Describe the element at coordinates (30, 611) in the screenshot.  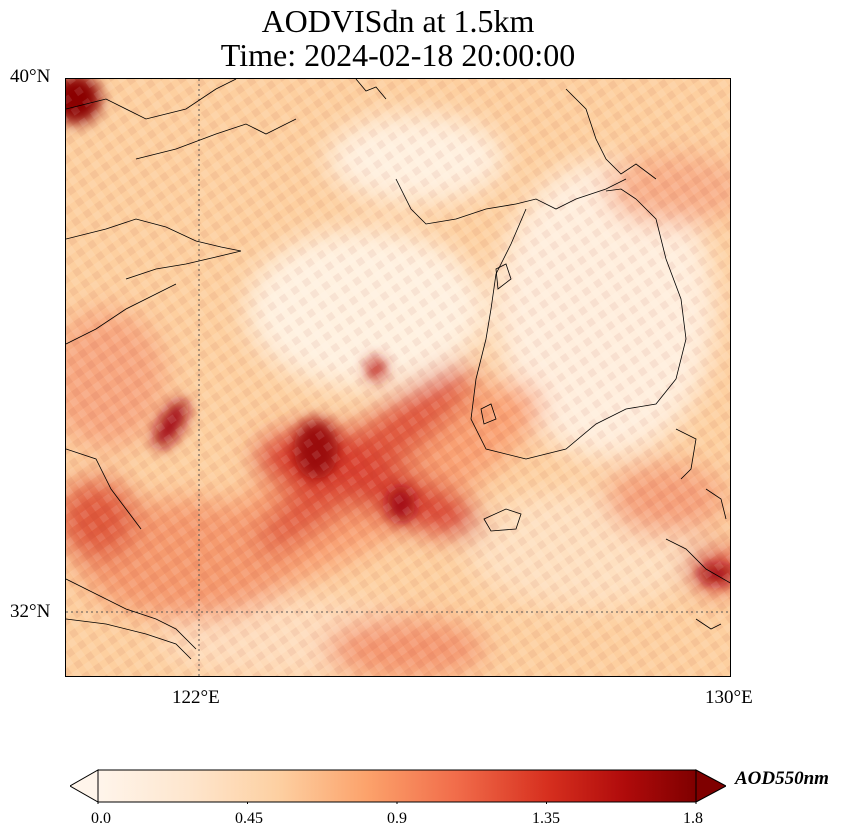
I see `lat-label-32n: 32°N` at that location.